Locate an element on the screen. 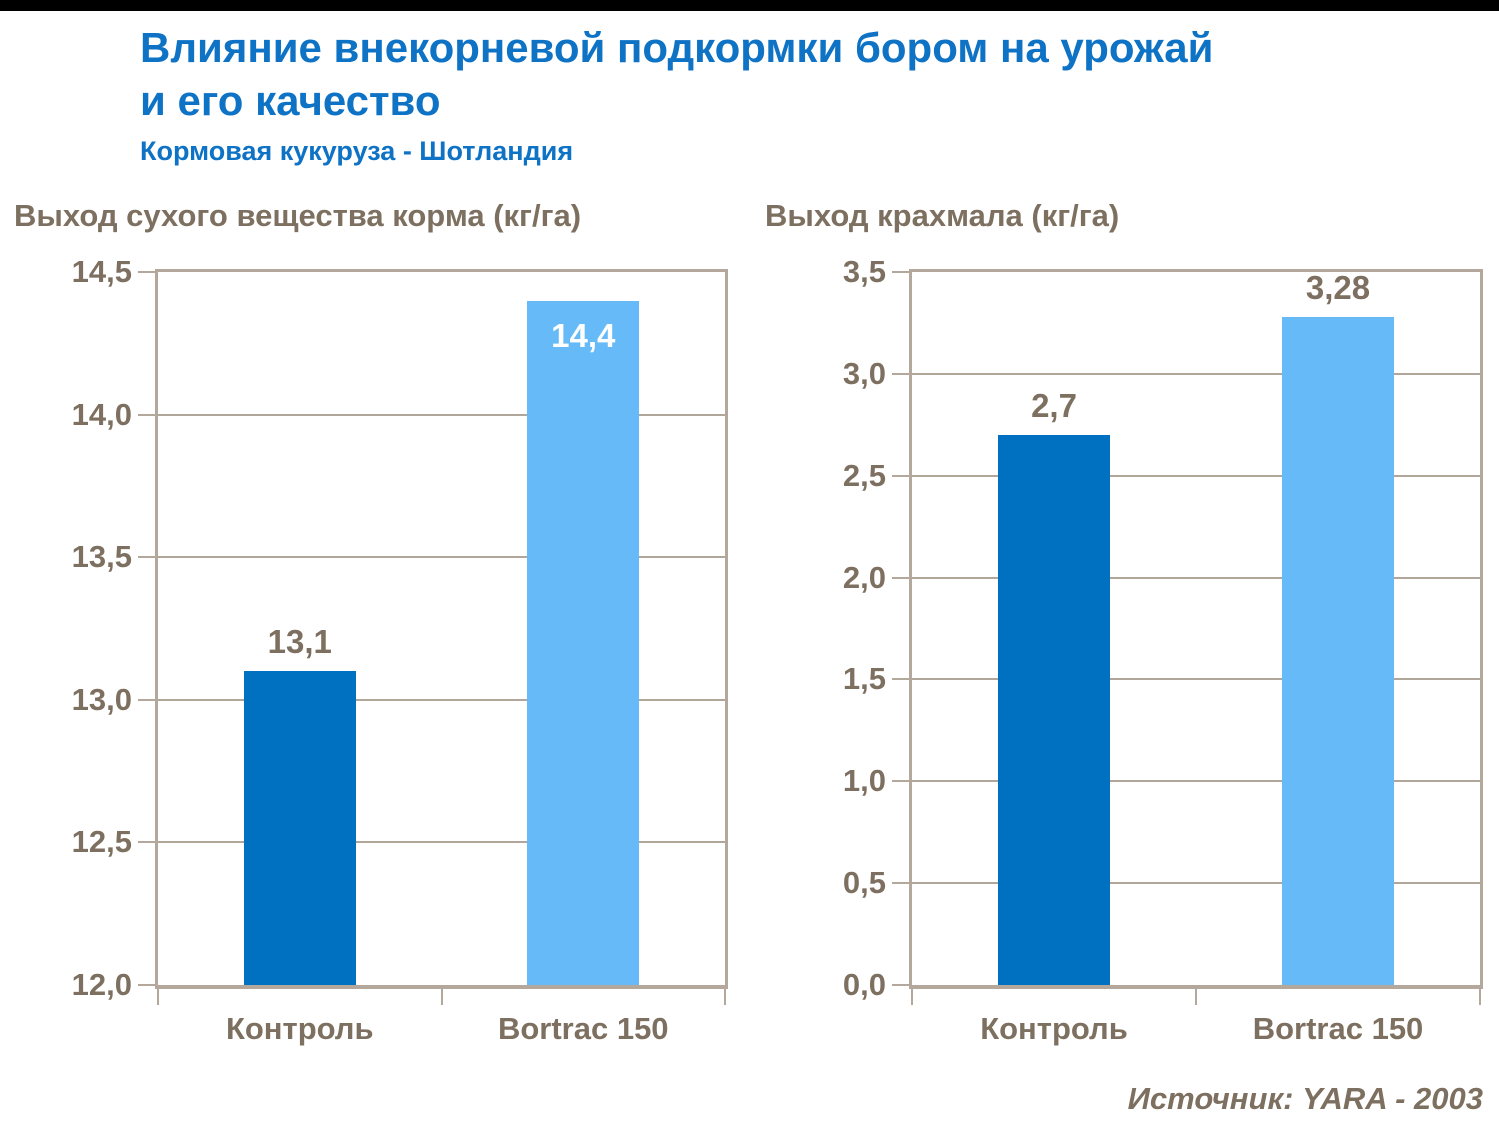 This screenshot has width=1499, height=1131. y-axis-label: 1,5 is located at coordinates (864, 679).